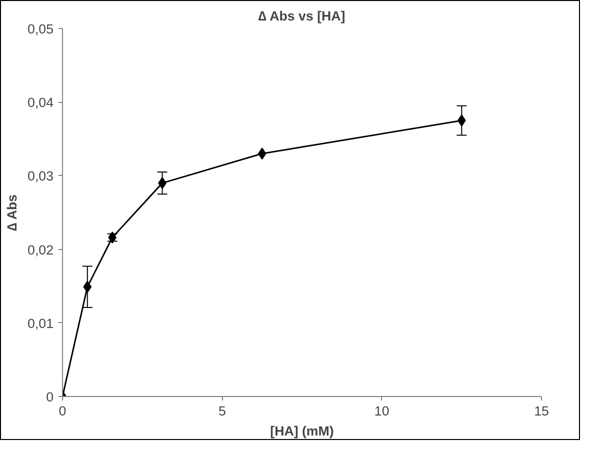 The width and height of the screenshot is (592, 450). Describe the element at coordinates (41, 250) in the screenshot. I see `y-tick-label: 0,02` at that location.